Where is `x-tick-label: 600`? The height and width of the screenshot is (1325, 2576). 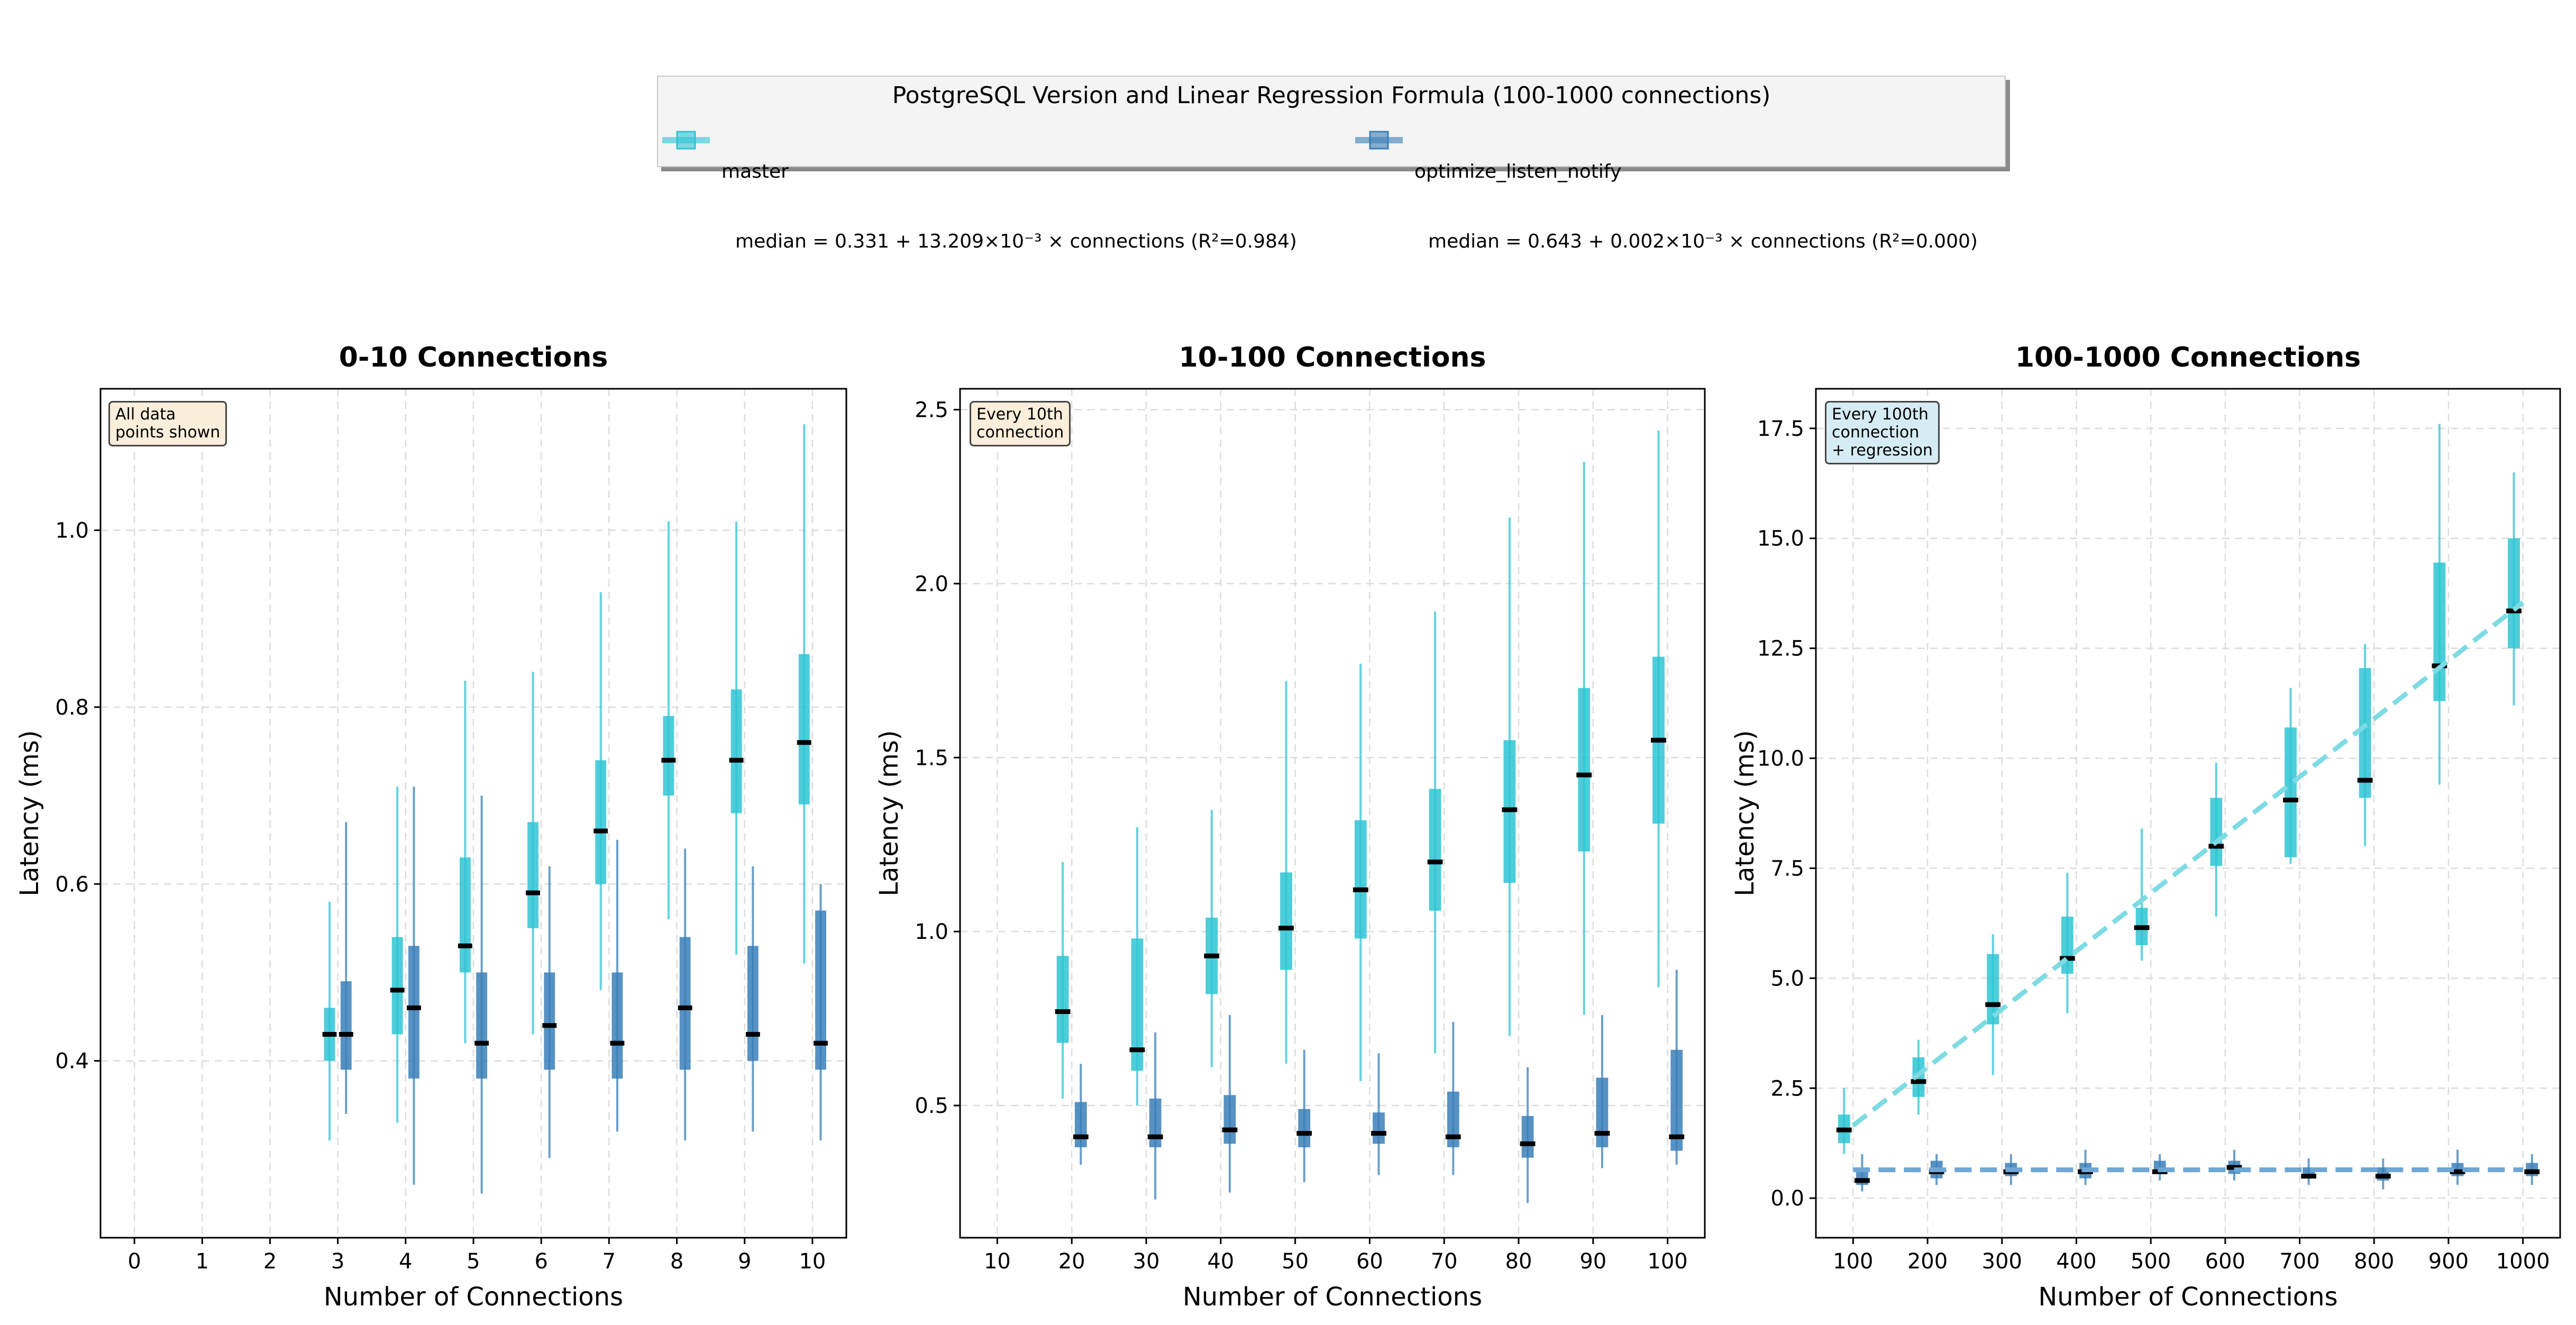 x-tick-label: 600 is located at coordinates (2225, 1261).